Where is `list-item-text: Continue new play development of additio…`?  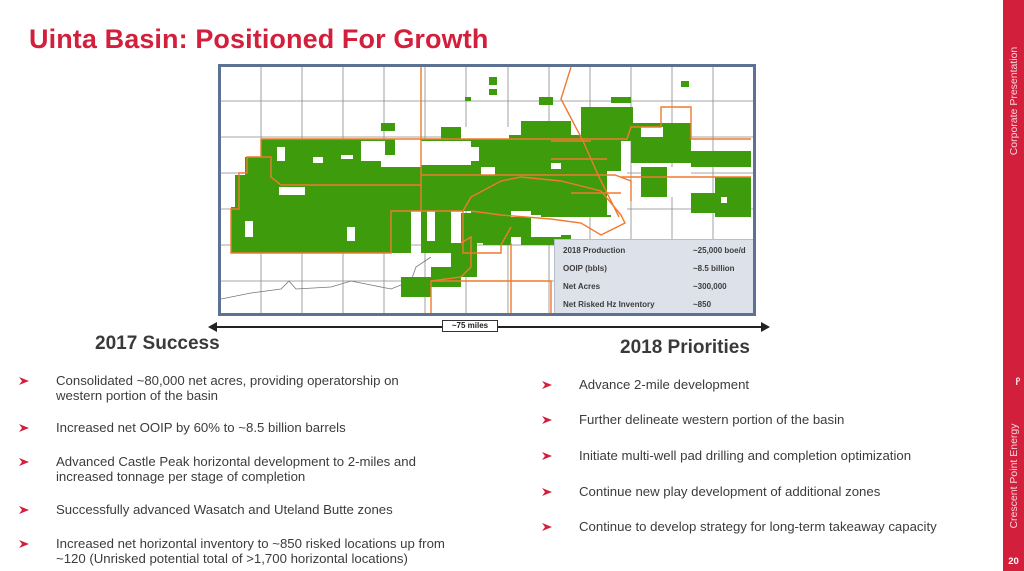 list-item-text: Continue new play development of additio… is located at coordinates (730, 491).